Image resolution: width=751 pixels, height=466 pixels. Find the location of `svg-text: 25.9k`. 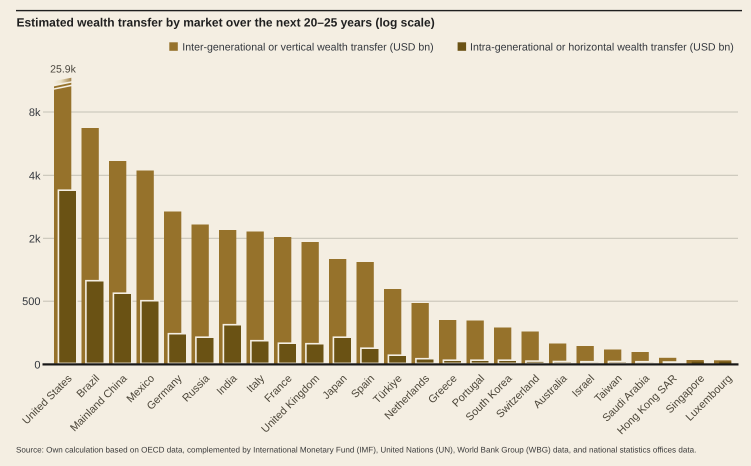

svg-text: 25.9k is located at coordinates (63, 69).